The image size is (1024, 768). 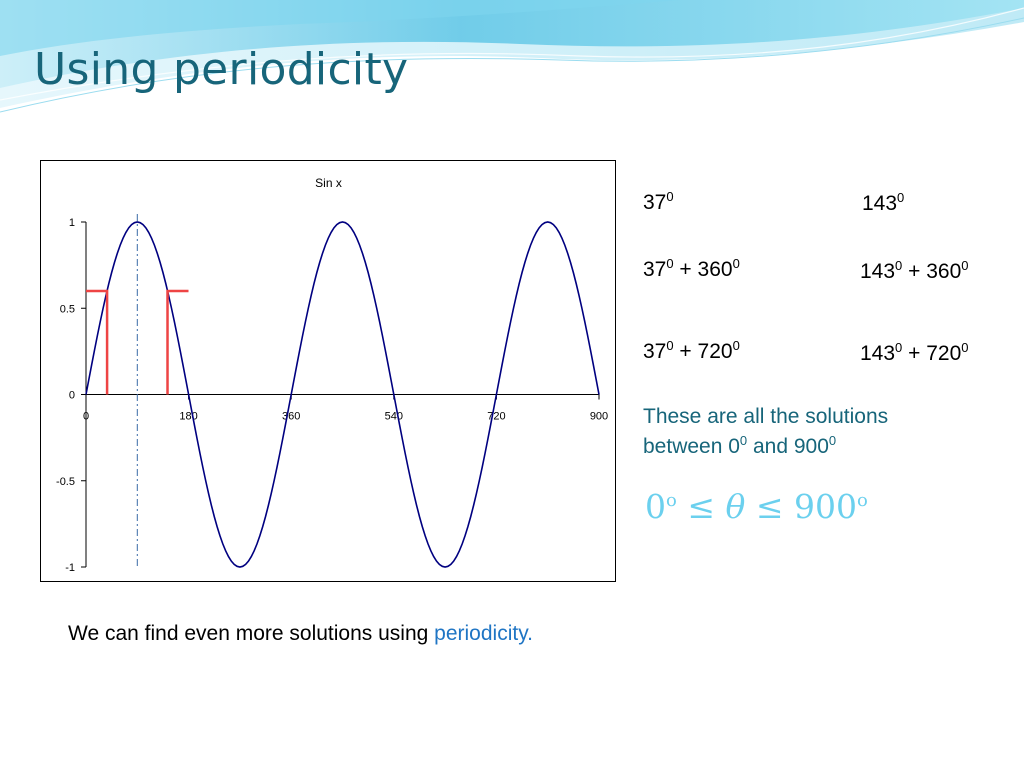 I want to click on slide-title: Using periodicity, so click(x=221, y=69).